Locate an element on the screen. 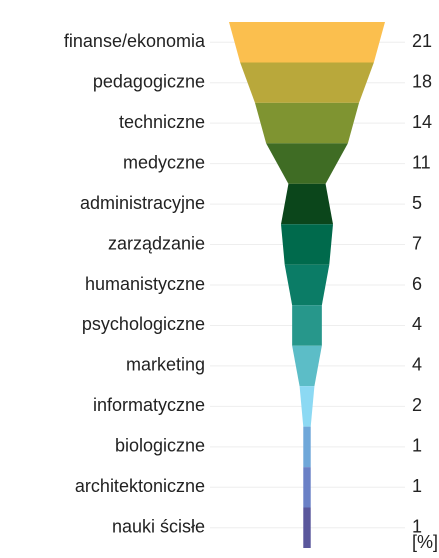 This screenshot has height=558, width=439. category-label: nauki ścisłe is located at coordinates (158, 527).